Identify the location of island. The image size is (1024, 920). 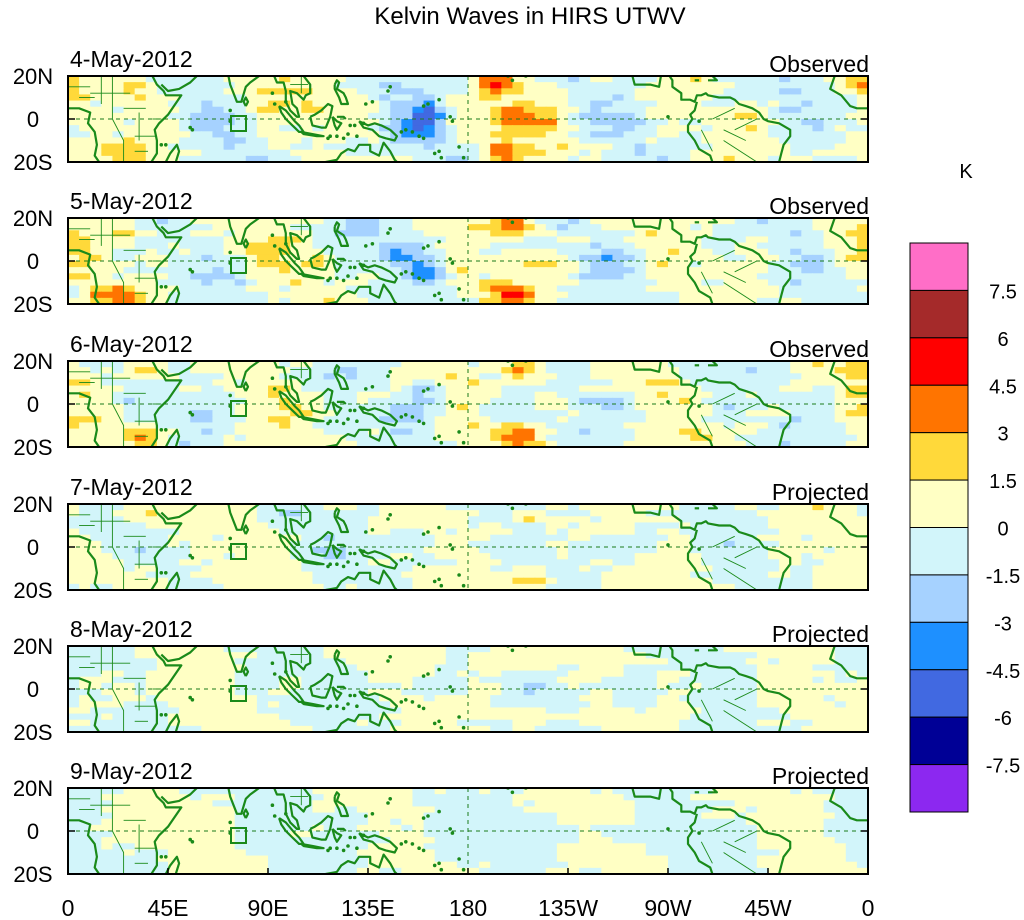
(190, 269).